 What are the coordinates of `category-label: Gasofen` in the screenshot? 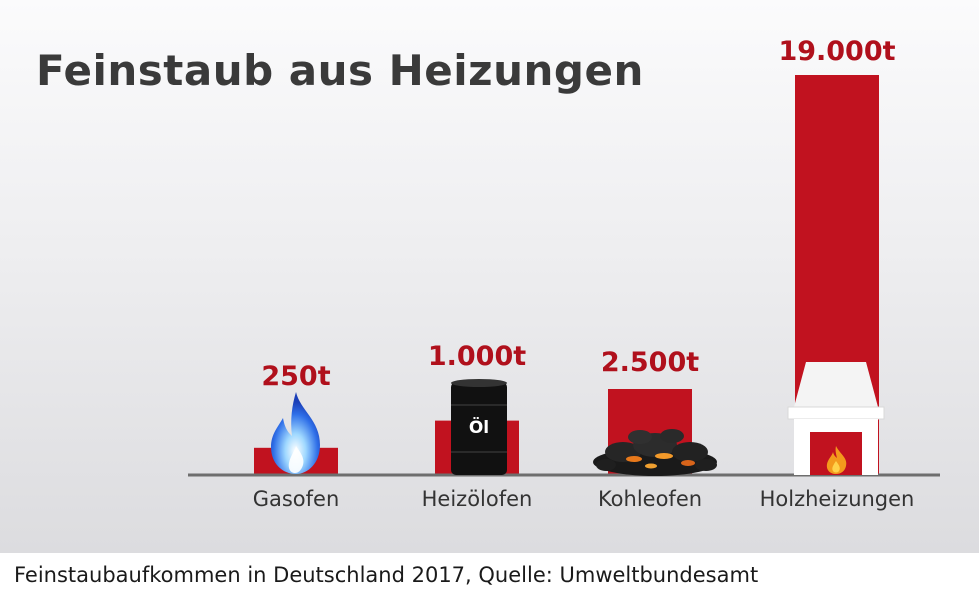 It's located at (296, 499).